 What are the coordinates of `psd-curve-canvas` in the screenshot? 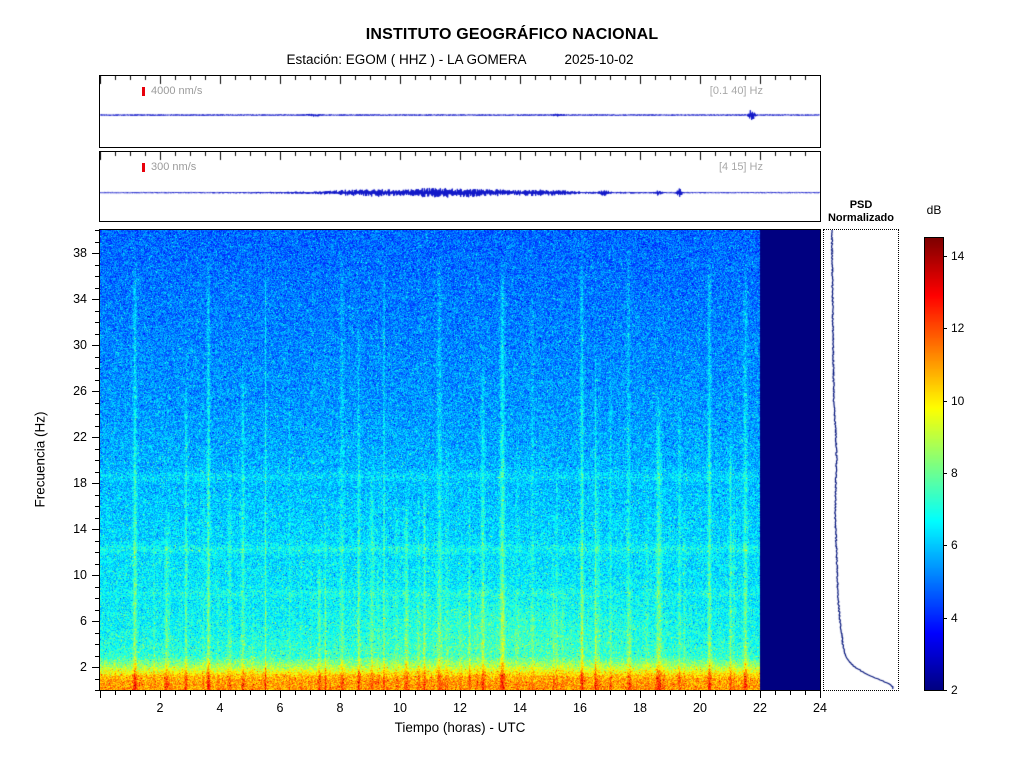 It's located at (861, 460).